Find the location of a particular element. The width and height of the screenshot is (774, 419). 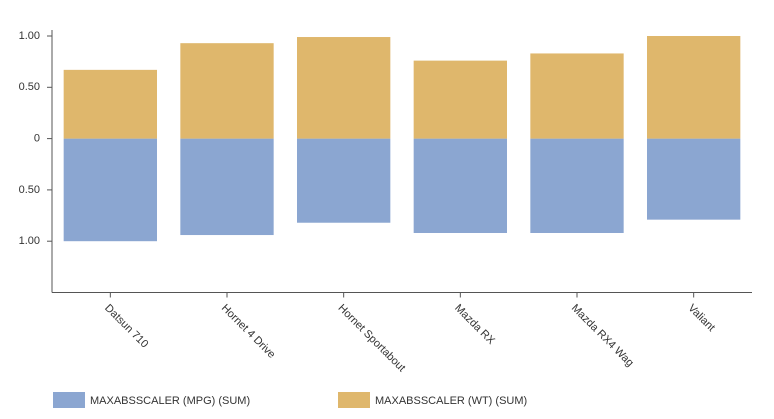

legend-label: MAXABSSCALER (MPG) (SUM) is located at coordinates (170, 401).